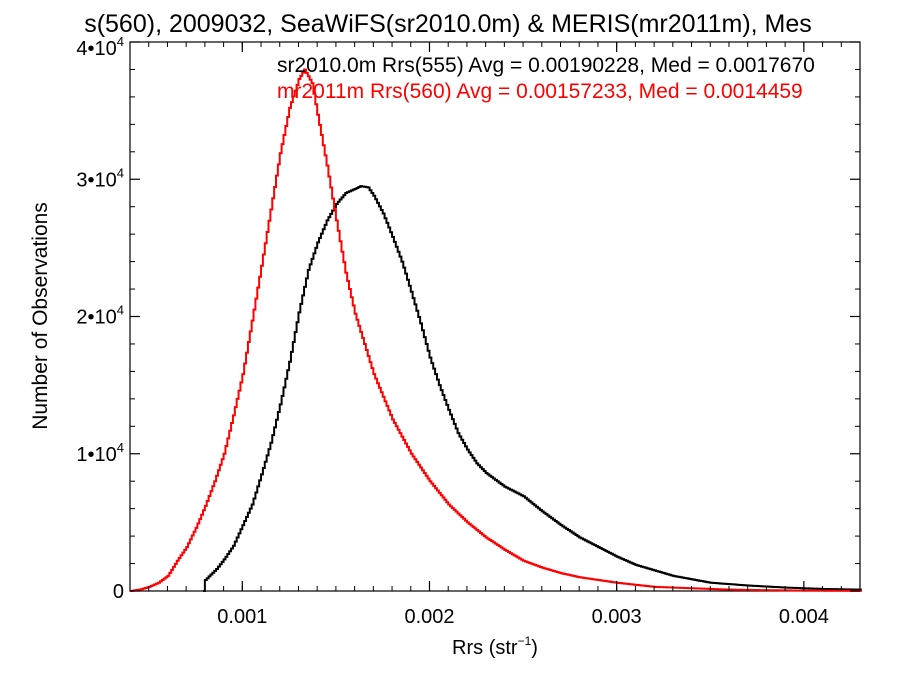 This screenshot has width=900, height=675. What do you see at coordinates (242, 617) in the screenshot?
I see `x-tick-label: 0.001` at bounding box center [242, 617].